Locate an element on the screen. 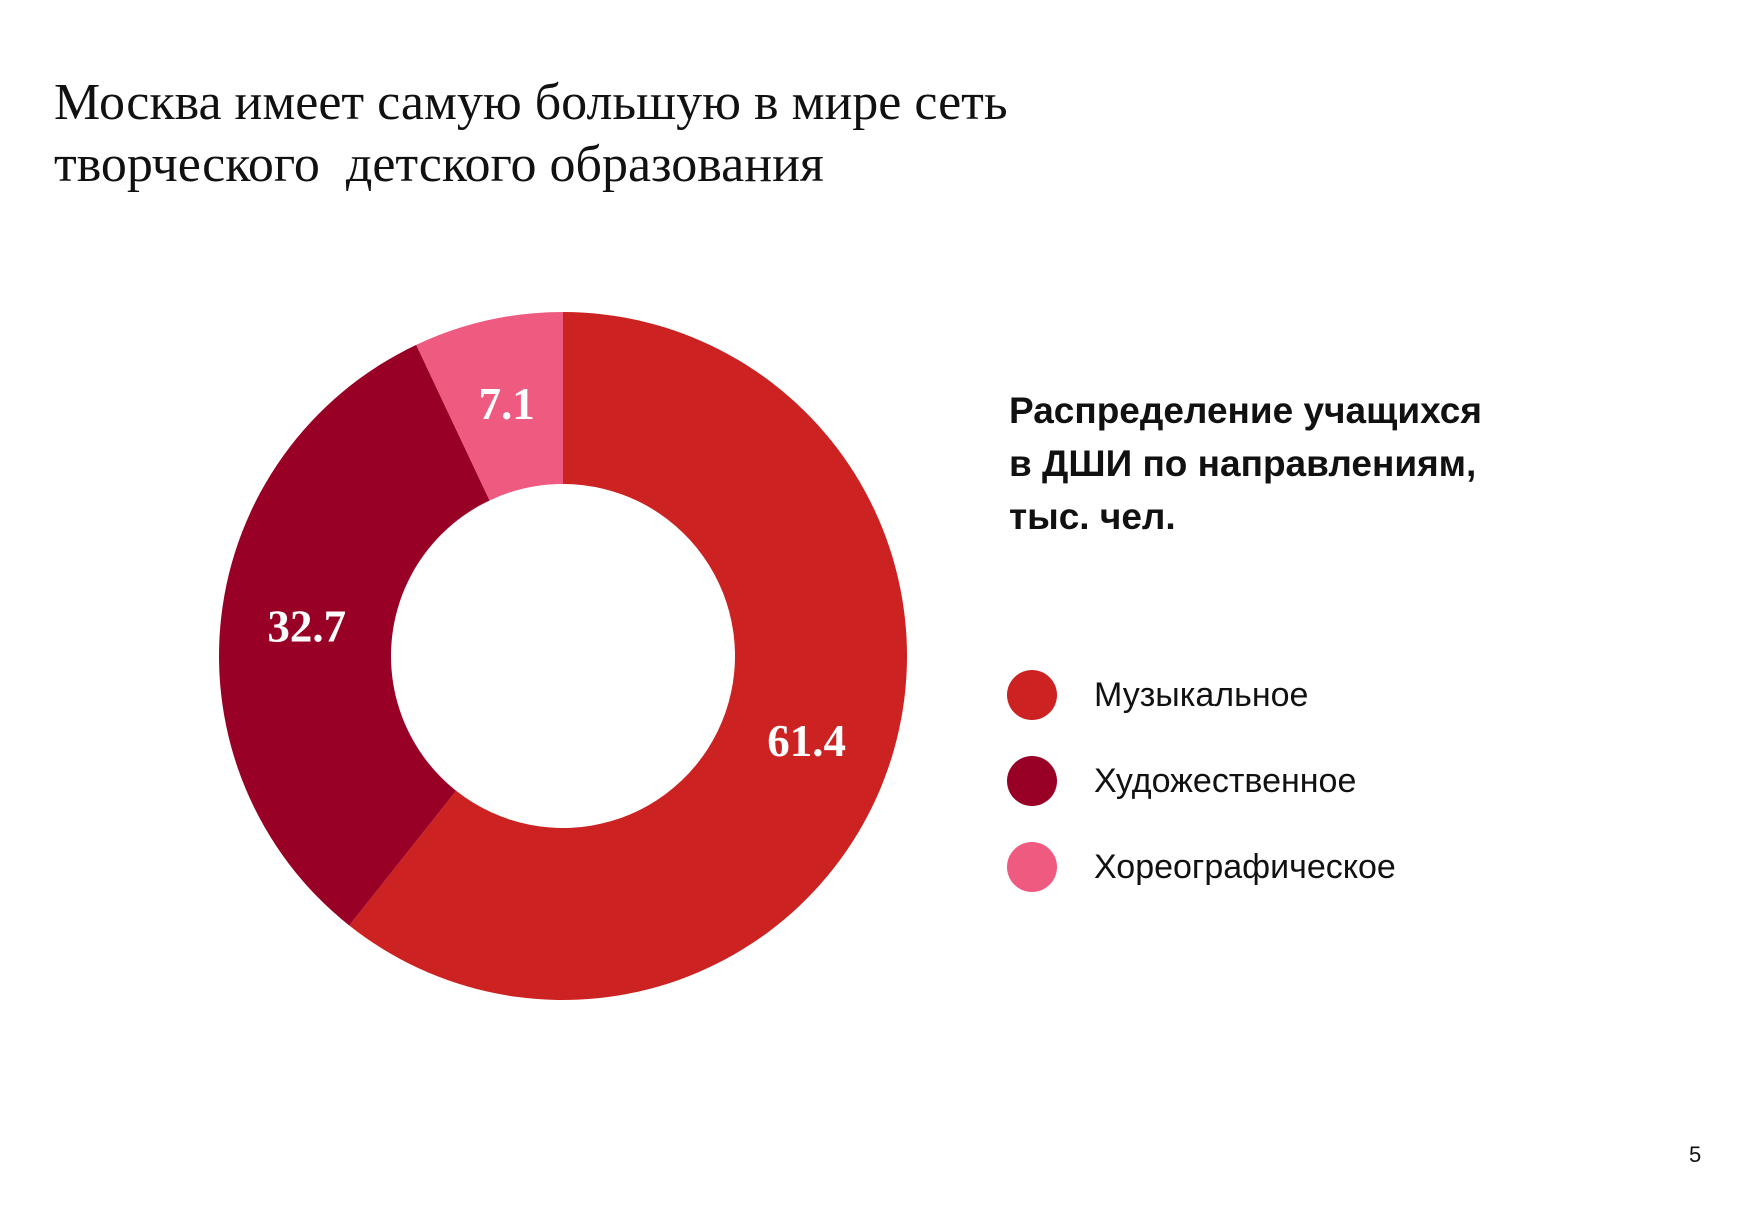 The width and height of the screenshot is (1749, 1230). data-label: 7.1 is located at coordinates (506, 404).